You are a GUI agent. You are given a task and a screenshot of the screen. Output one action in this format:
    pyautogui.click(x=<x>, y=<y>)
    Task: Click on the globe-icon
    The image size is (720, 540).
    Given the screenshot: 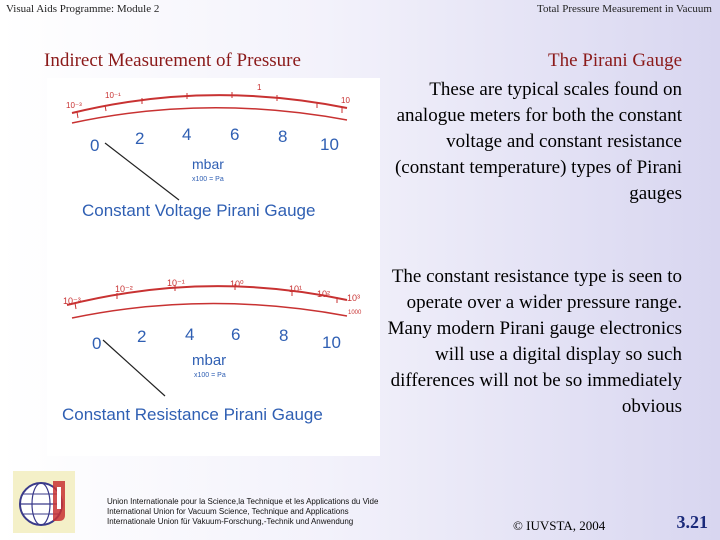 What is the action you would take?
    pyautogui.click(x=44, y=502)
    